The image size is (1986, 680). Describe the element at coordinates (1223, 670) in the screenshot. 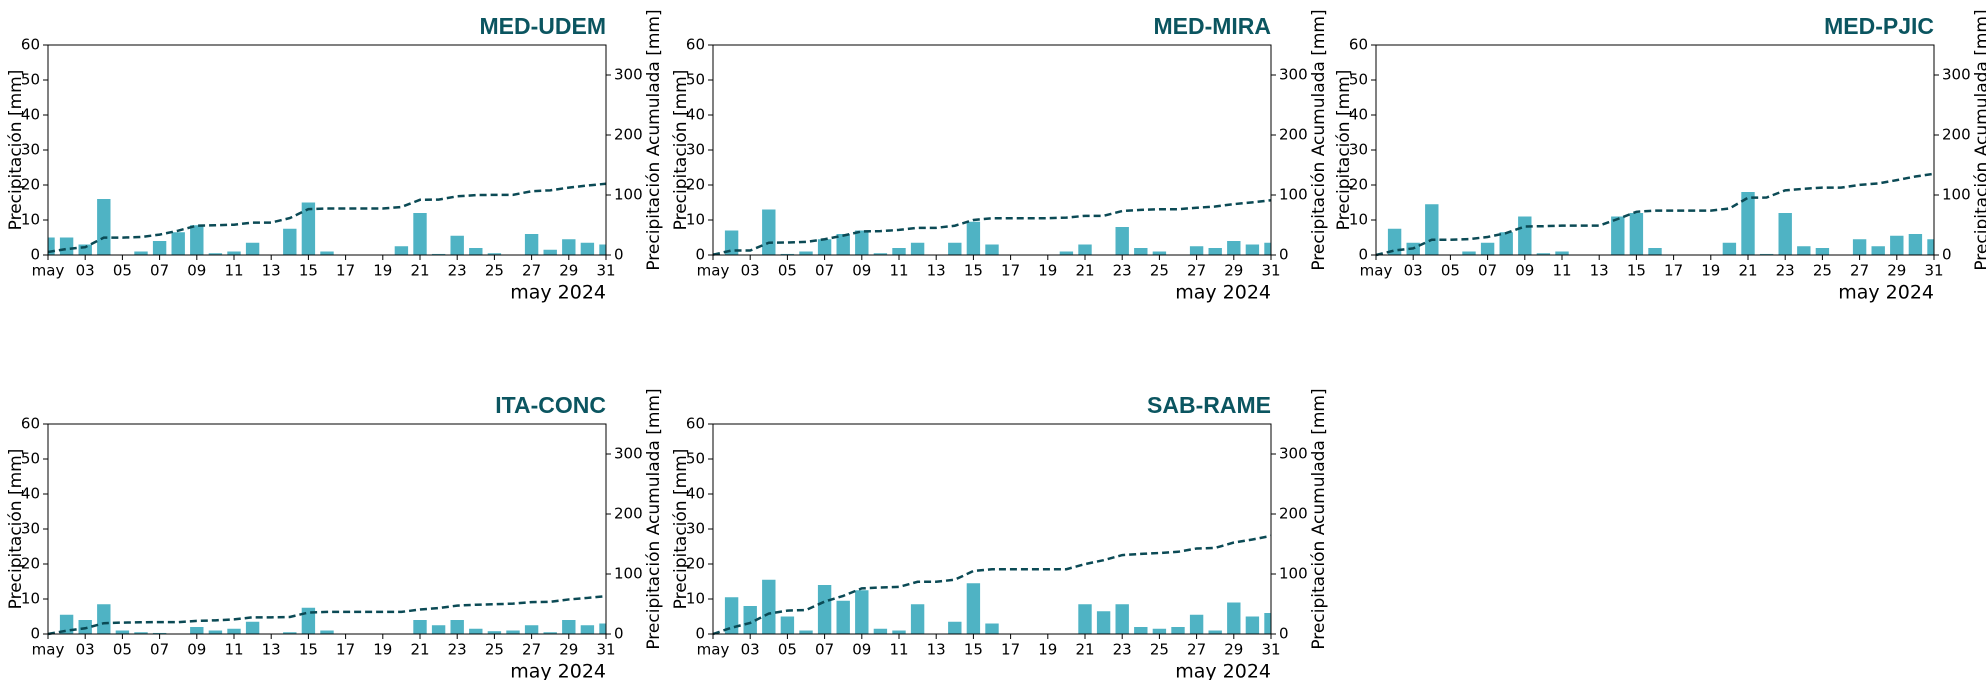

I see `x-axis-label: may 2024` at that location.